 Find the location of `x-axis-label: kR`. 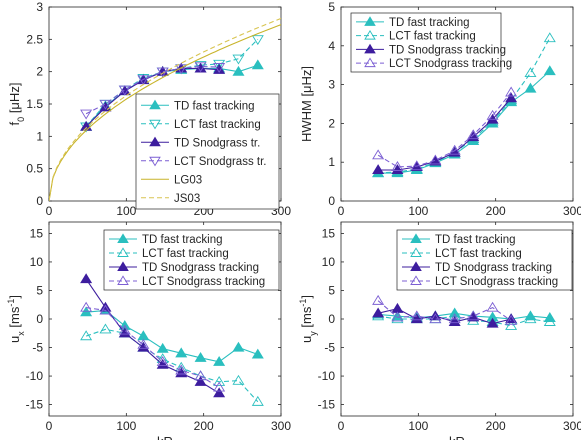

x-axis-label: kR is located at coordinates (457, 437).